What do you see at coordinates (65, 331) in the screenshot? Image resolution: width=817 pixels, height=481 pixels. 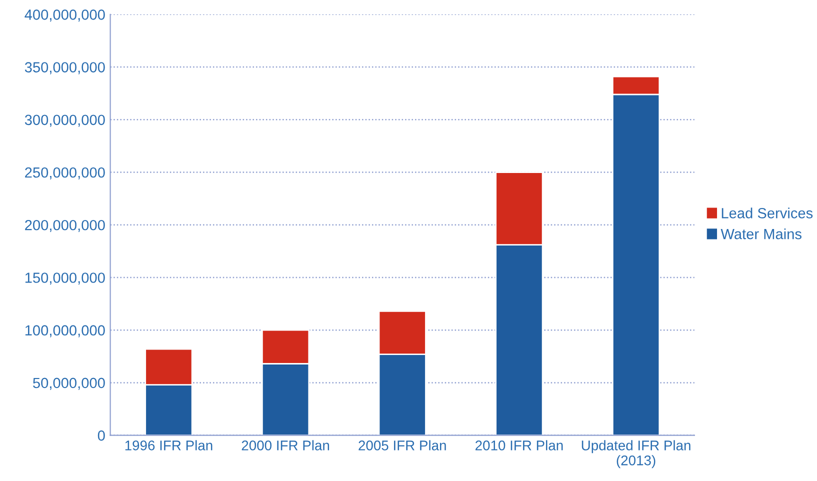 I see `y-tick-label: 100,000,000` at bounding box center [65, 331].